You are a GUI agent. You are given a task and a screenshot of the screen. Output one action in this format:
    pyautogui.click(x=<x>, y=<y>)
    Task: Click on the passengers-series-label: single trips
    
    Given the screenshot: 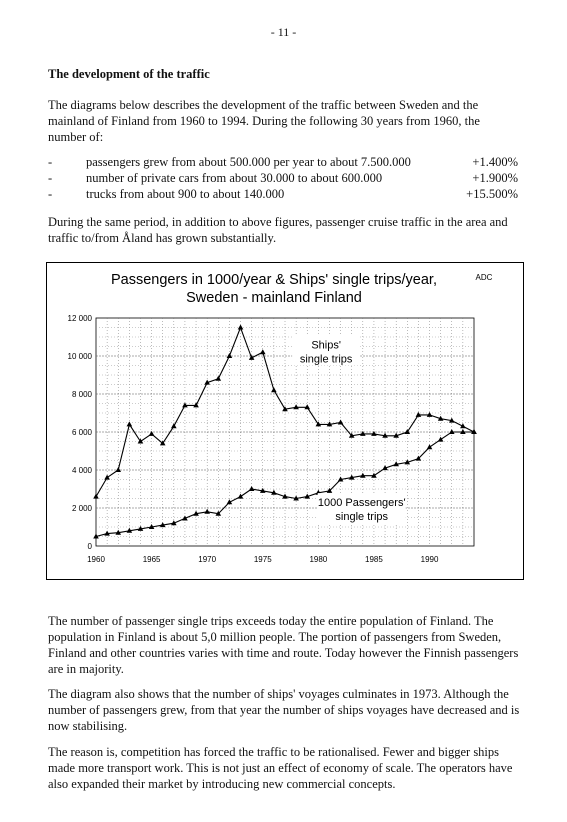 What is the action you would take?
    pyautogui.click(x=361, y=517)
    